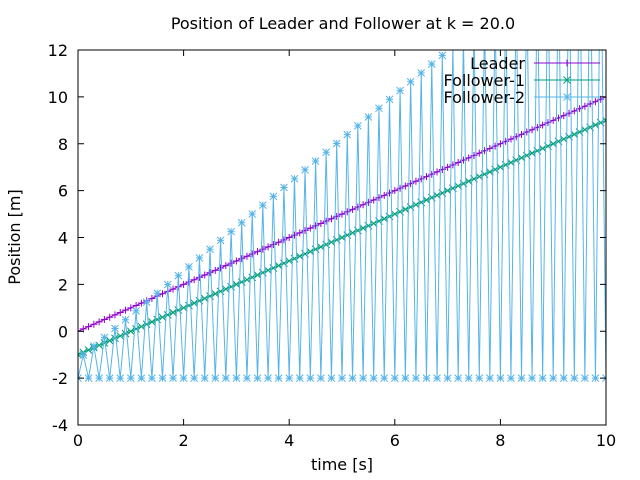  What do you see at coordinates (58, 50) in the screenshot?
I see `y-tick-label: 12` at bounding box center [58, 50].